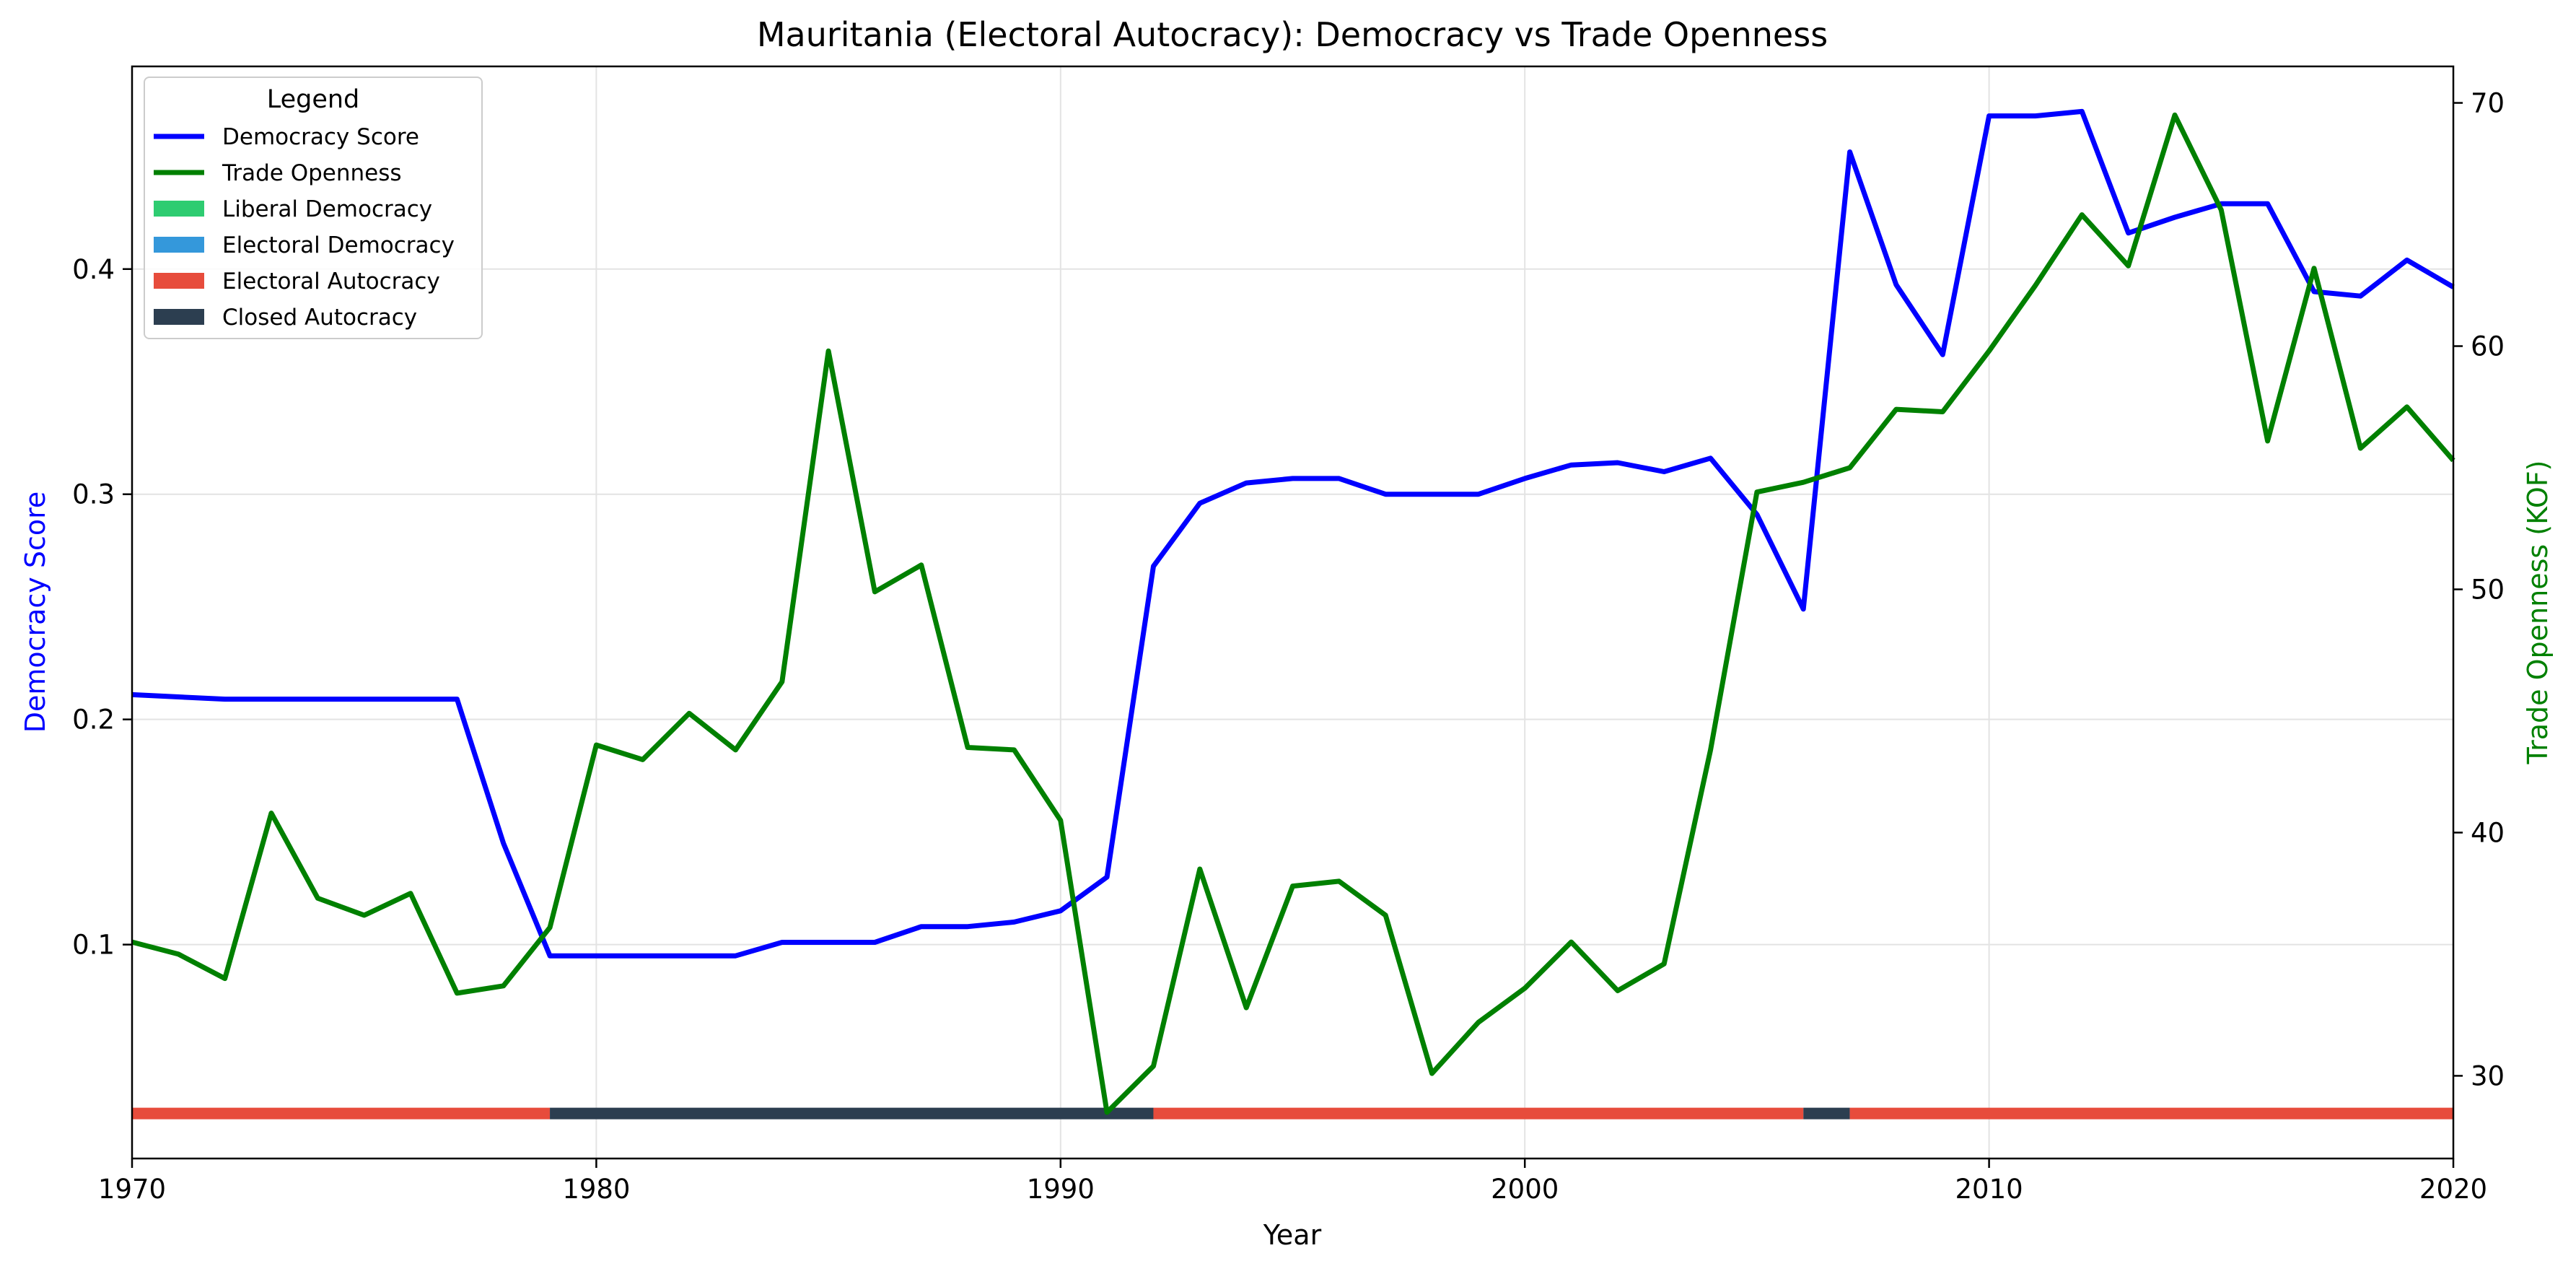 This screenshot has width=2576, height=1274. I want to click on left-y-tick-label: 0.3, so click(93, 495).